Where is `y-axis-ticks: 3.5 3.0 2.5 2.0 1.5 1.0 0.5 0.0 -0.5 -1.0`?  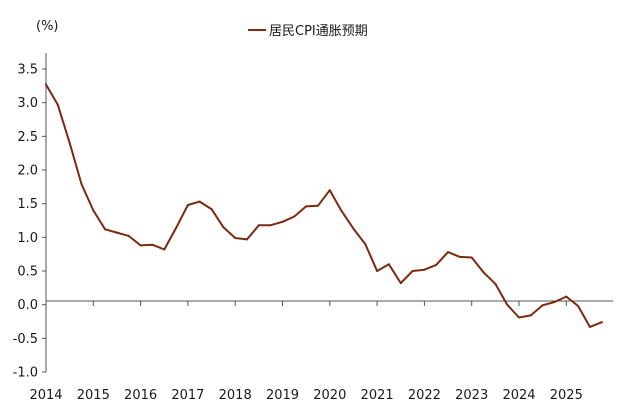
y-axis-ticks: 3.5 3.0 2.5 2.0 1.5 1.0 0.5 0.0 -0.5 -1.0 is located at coordinates (29, 222).